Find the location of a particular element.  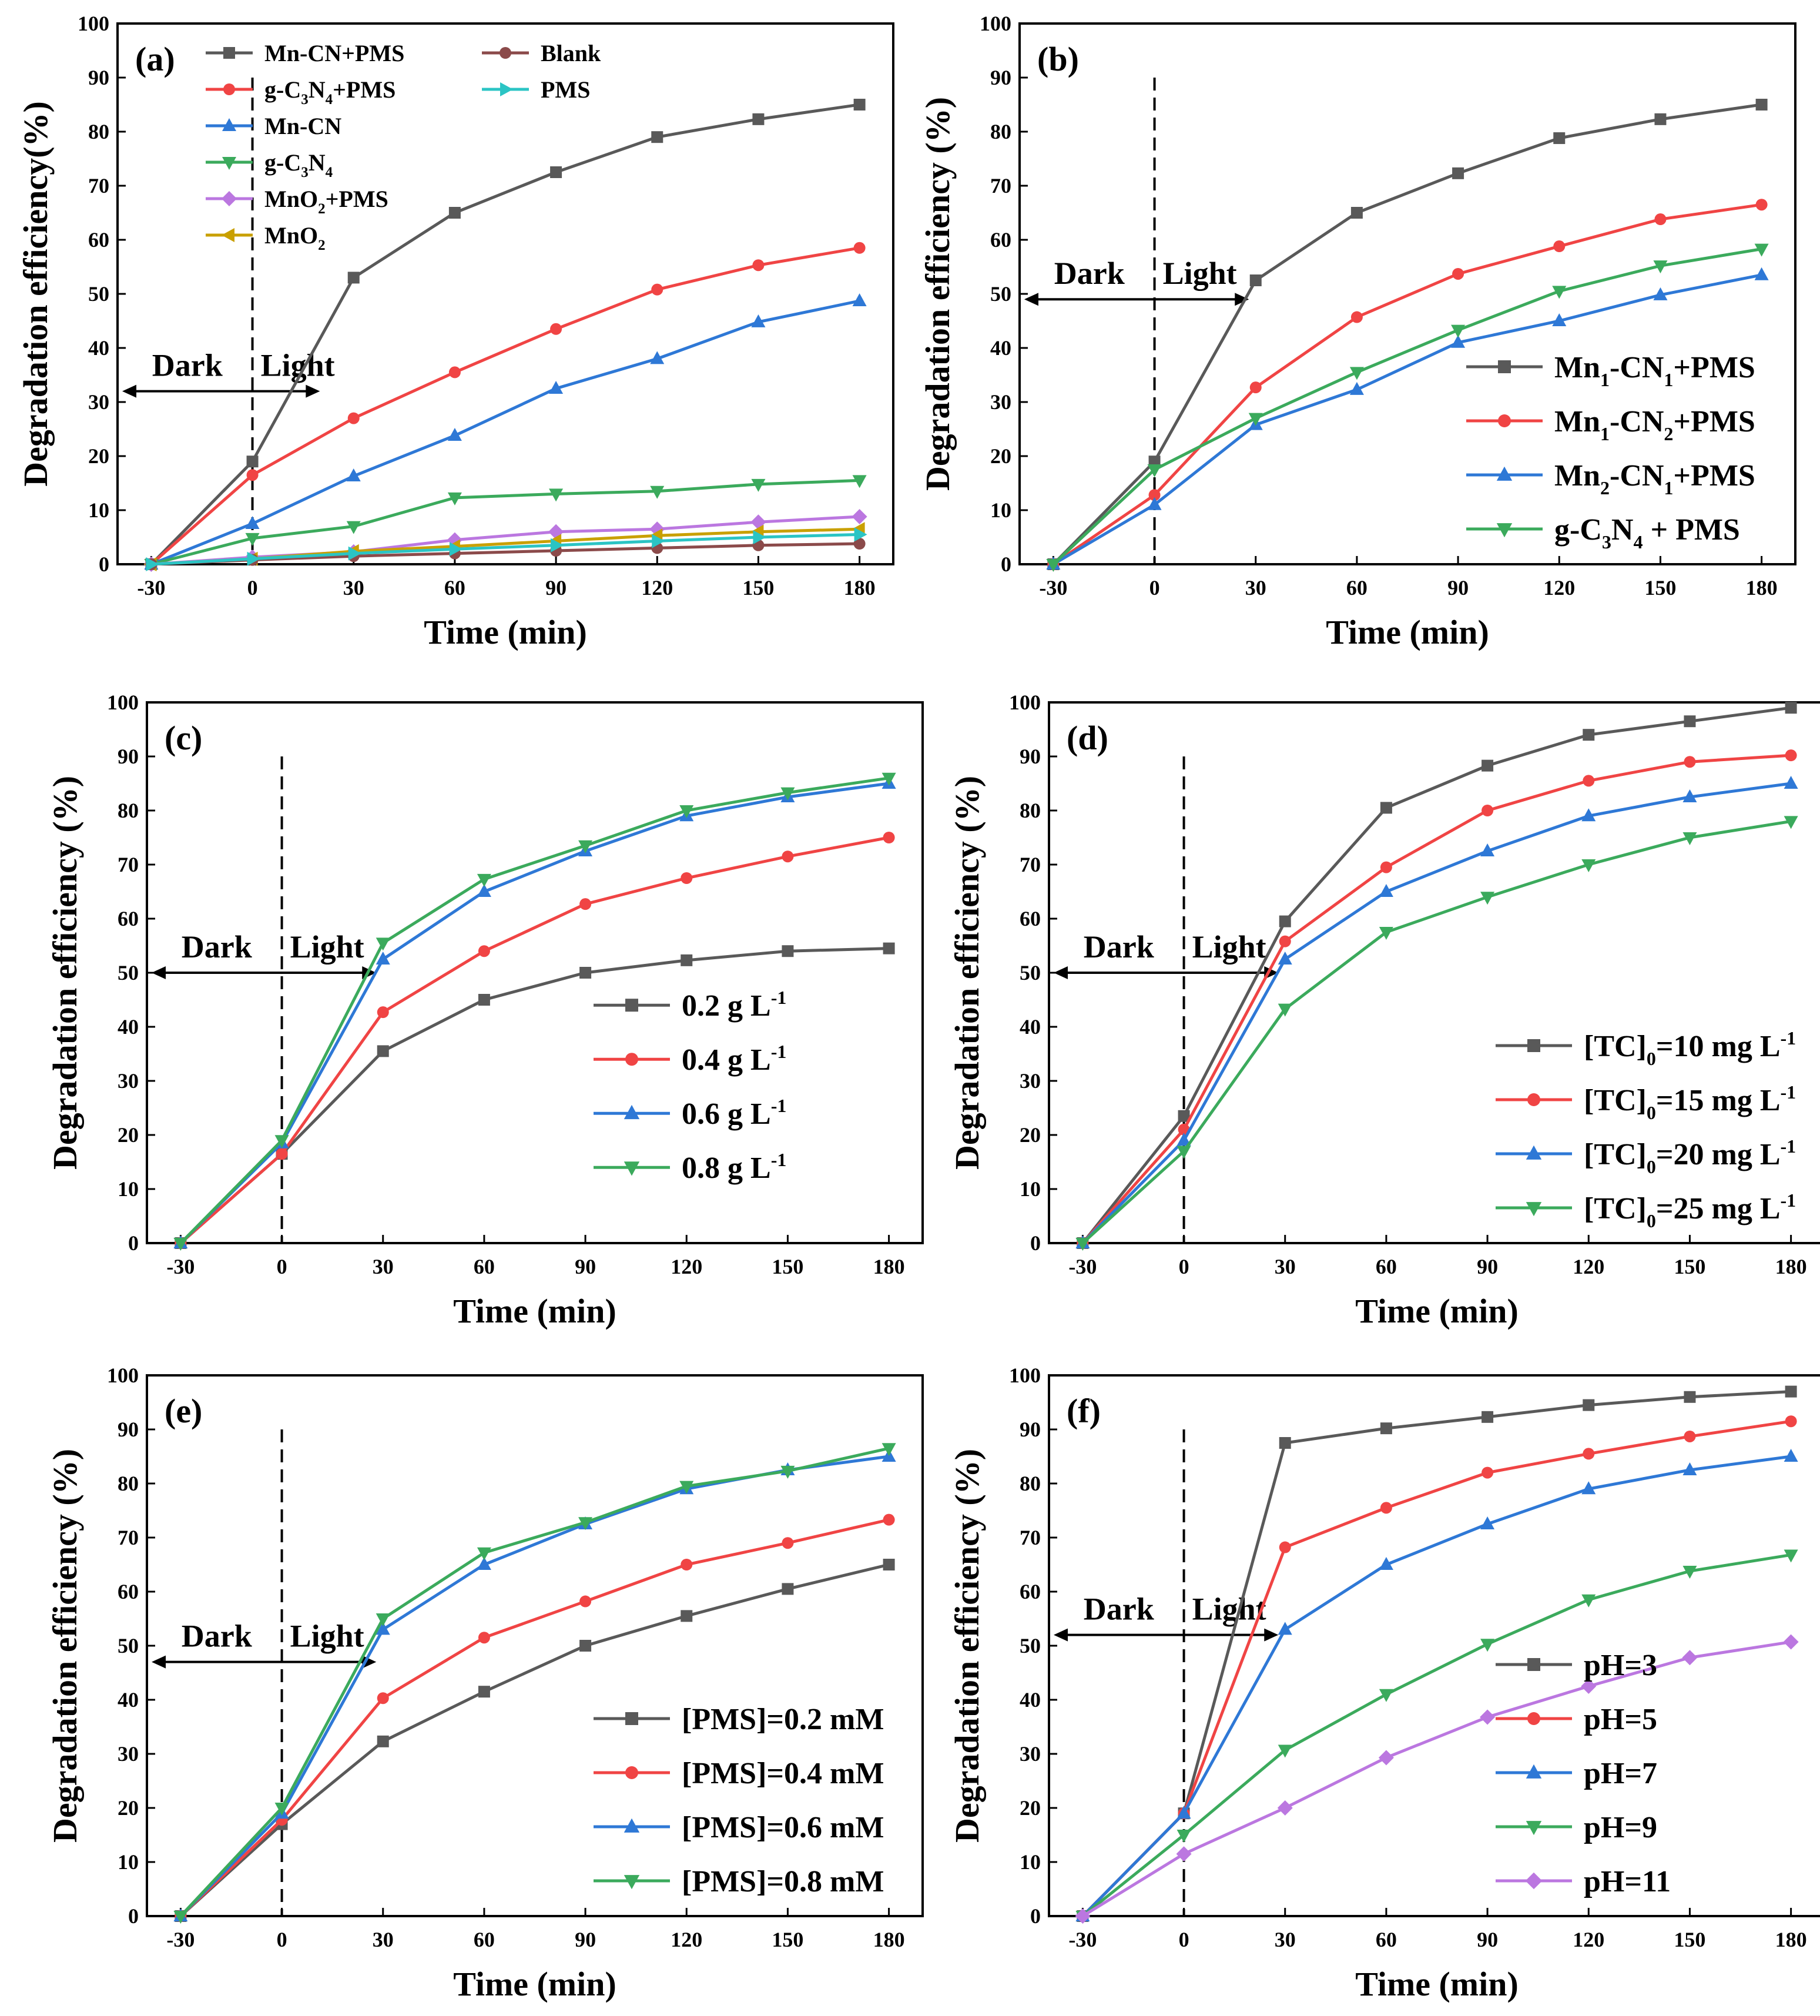

a-ytick-label: 40 is located at coordinates (98, 348).